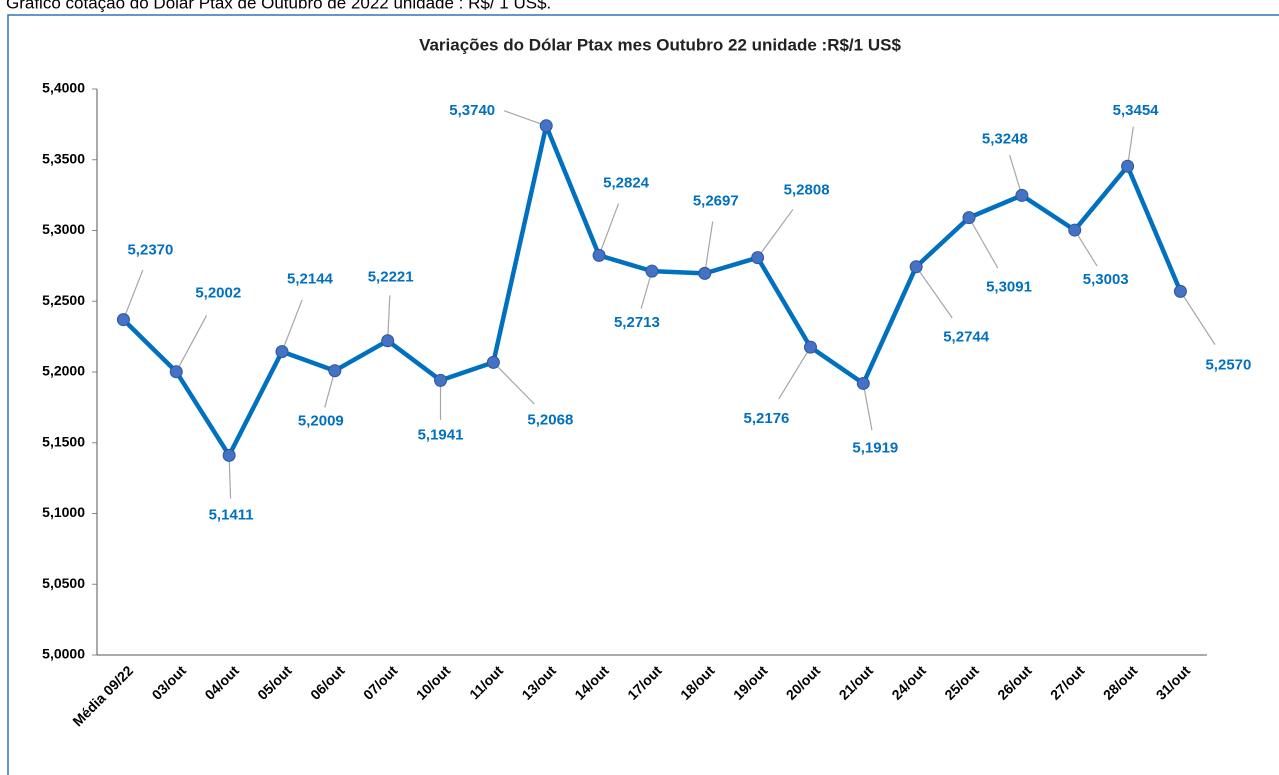 Image resolution: width=1279 pixels, height=775 pixels. What do you see at coordinates (231, 514) in the screenshot?
I see `data-label: 5,1411` at bounding box center [231, 514].